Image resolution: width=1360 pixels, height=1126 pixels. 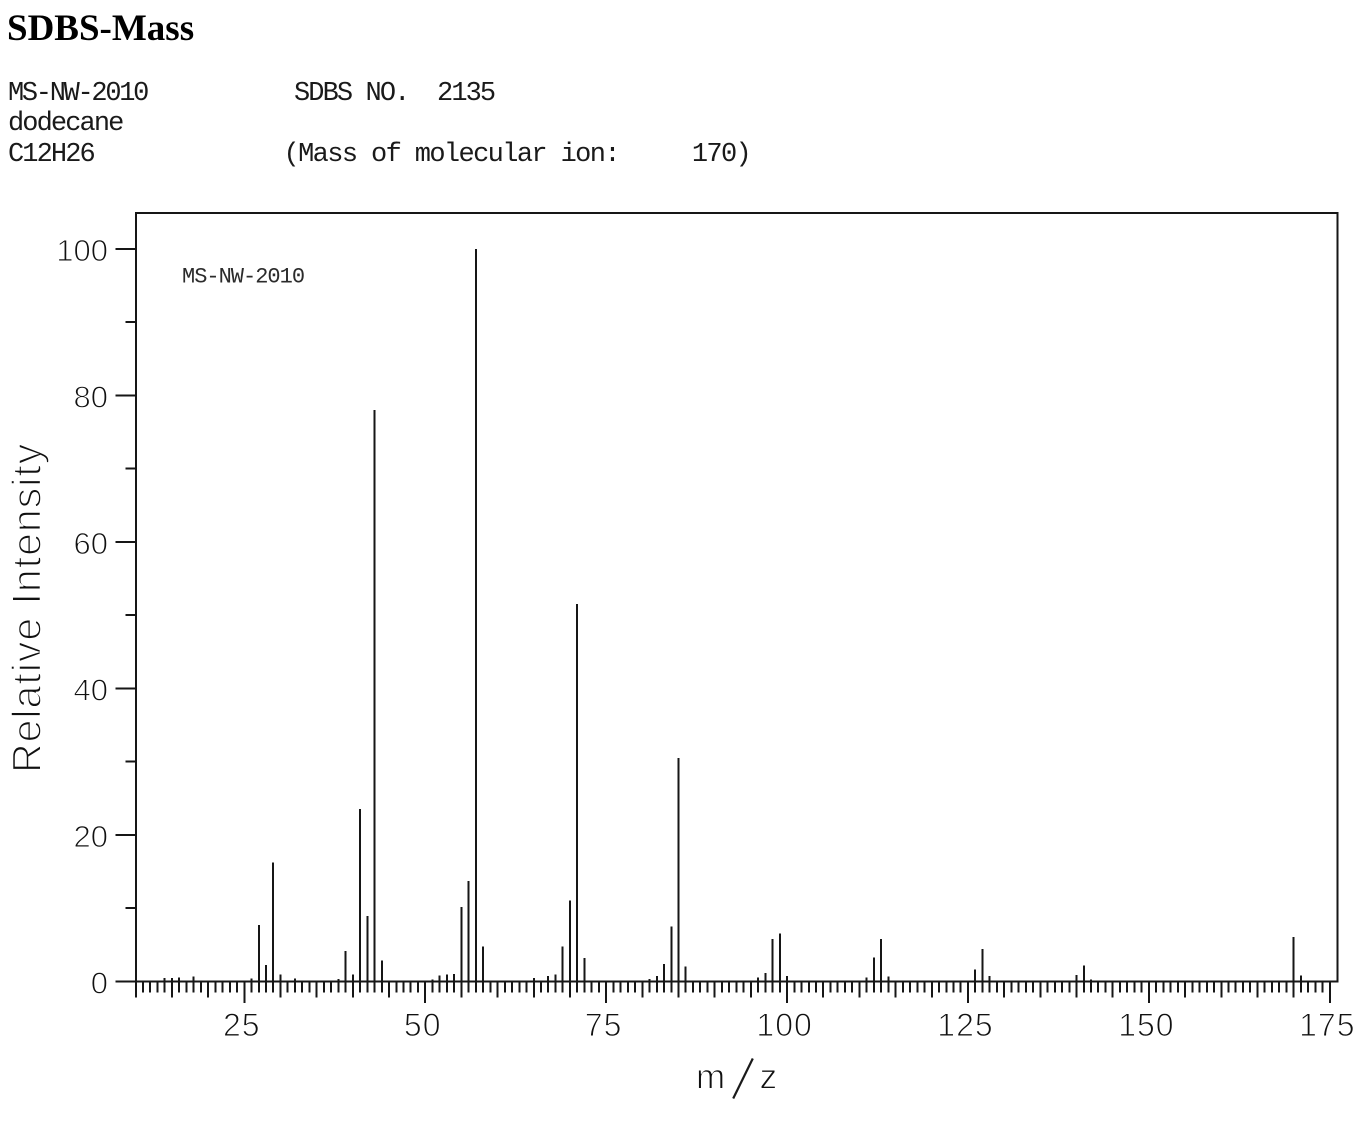 What do you see at coordinates (965, 1025) in the screenshot?
I see `svg-text: 125` at bounding box center [965, 1025].